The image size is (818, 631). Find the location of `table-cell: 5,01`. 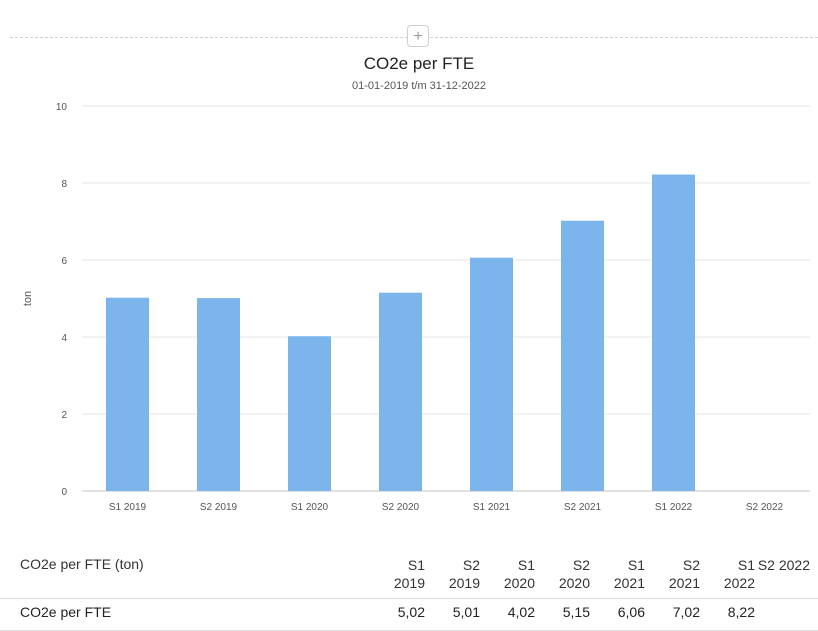

table-cell: 5,01 is located at coordinates (466, 612).